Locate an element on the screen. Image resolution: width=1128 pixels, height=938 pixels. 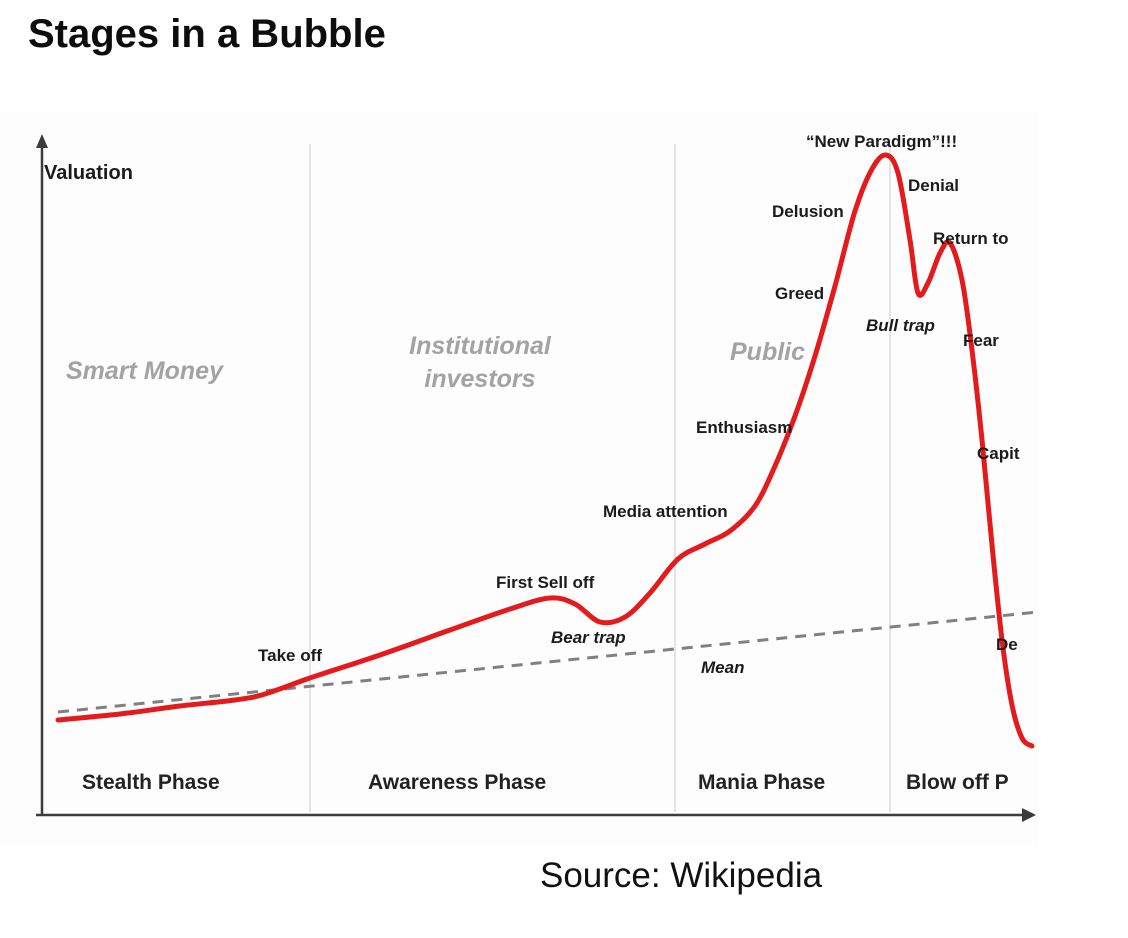
annotation-delusion: Delusion is located at coordinates (808, 211).